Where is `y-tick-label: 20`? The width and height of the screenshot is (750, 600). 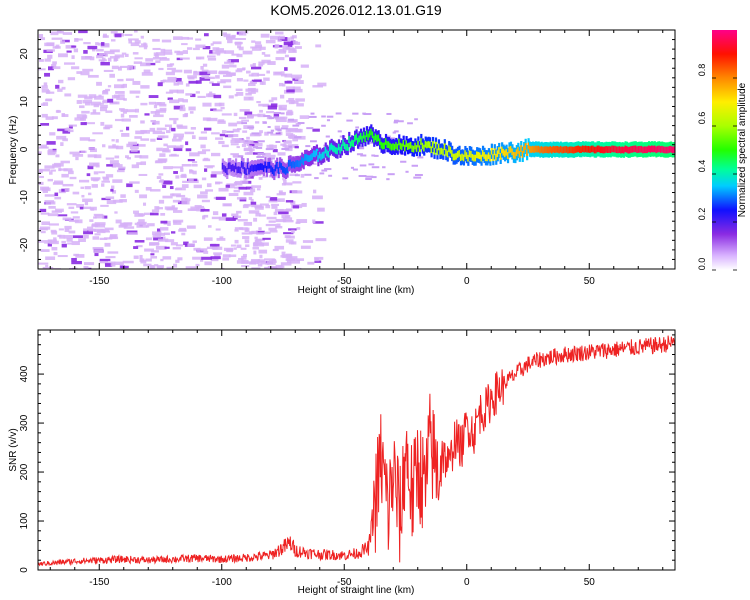
y-tick-label: 20 is located at coordinates (24, 54).